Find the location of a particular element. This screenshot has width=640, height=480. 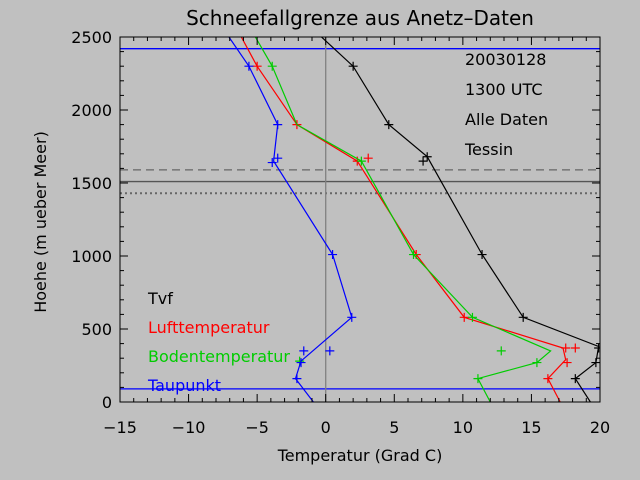

legend-item-taupunkt: Taupunkt is located at coordinates (184, 385).